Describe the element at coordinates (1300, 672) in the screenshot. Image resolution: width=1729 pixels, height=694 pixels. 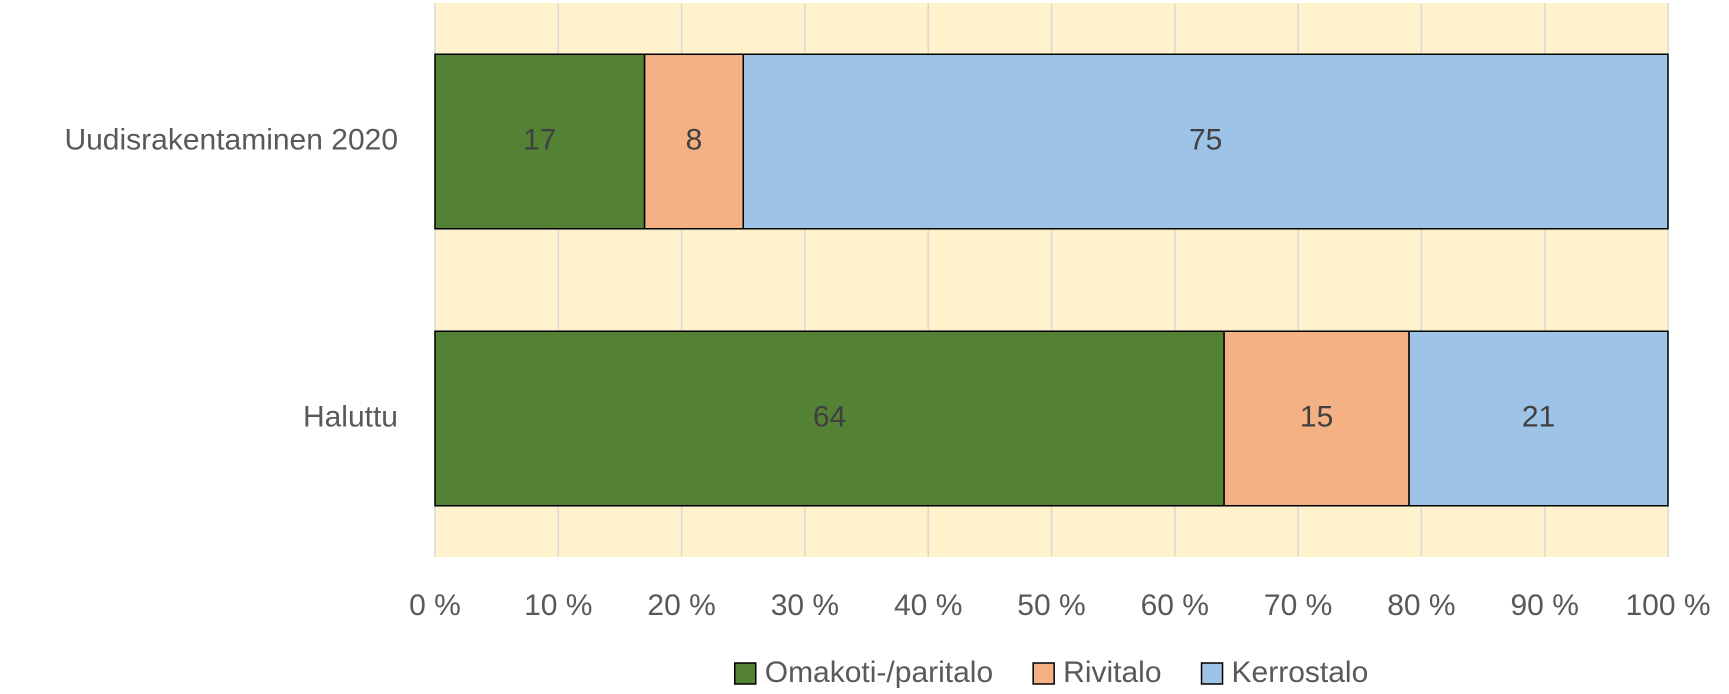
I see `legend-label: Kerrostalo` at that location.